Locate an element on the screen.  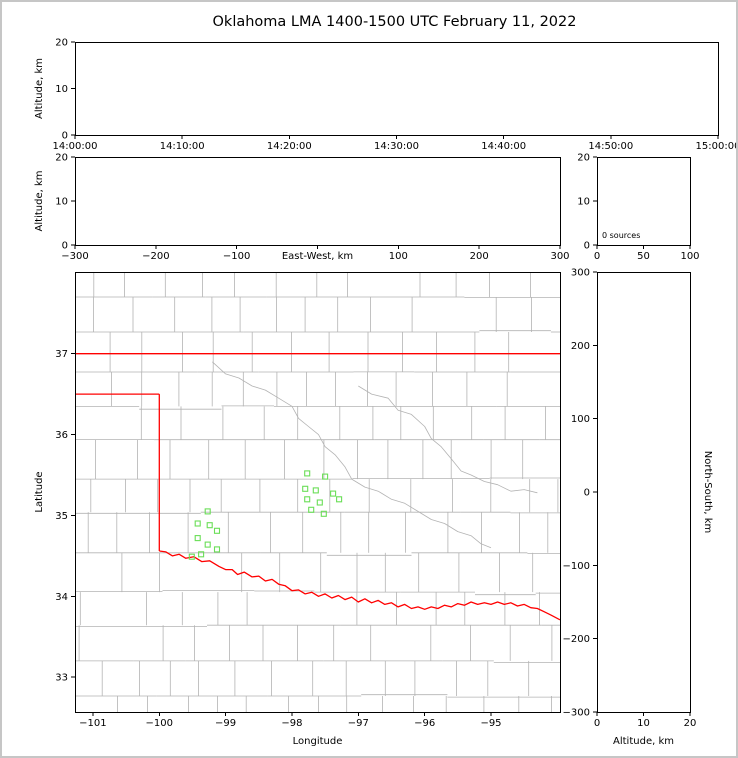
x-tick-label: 14:10:00 is located at coordinates (182, 146).